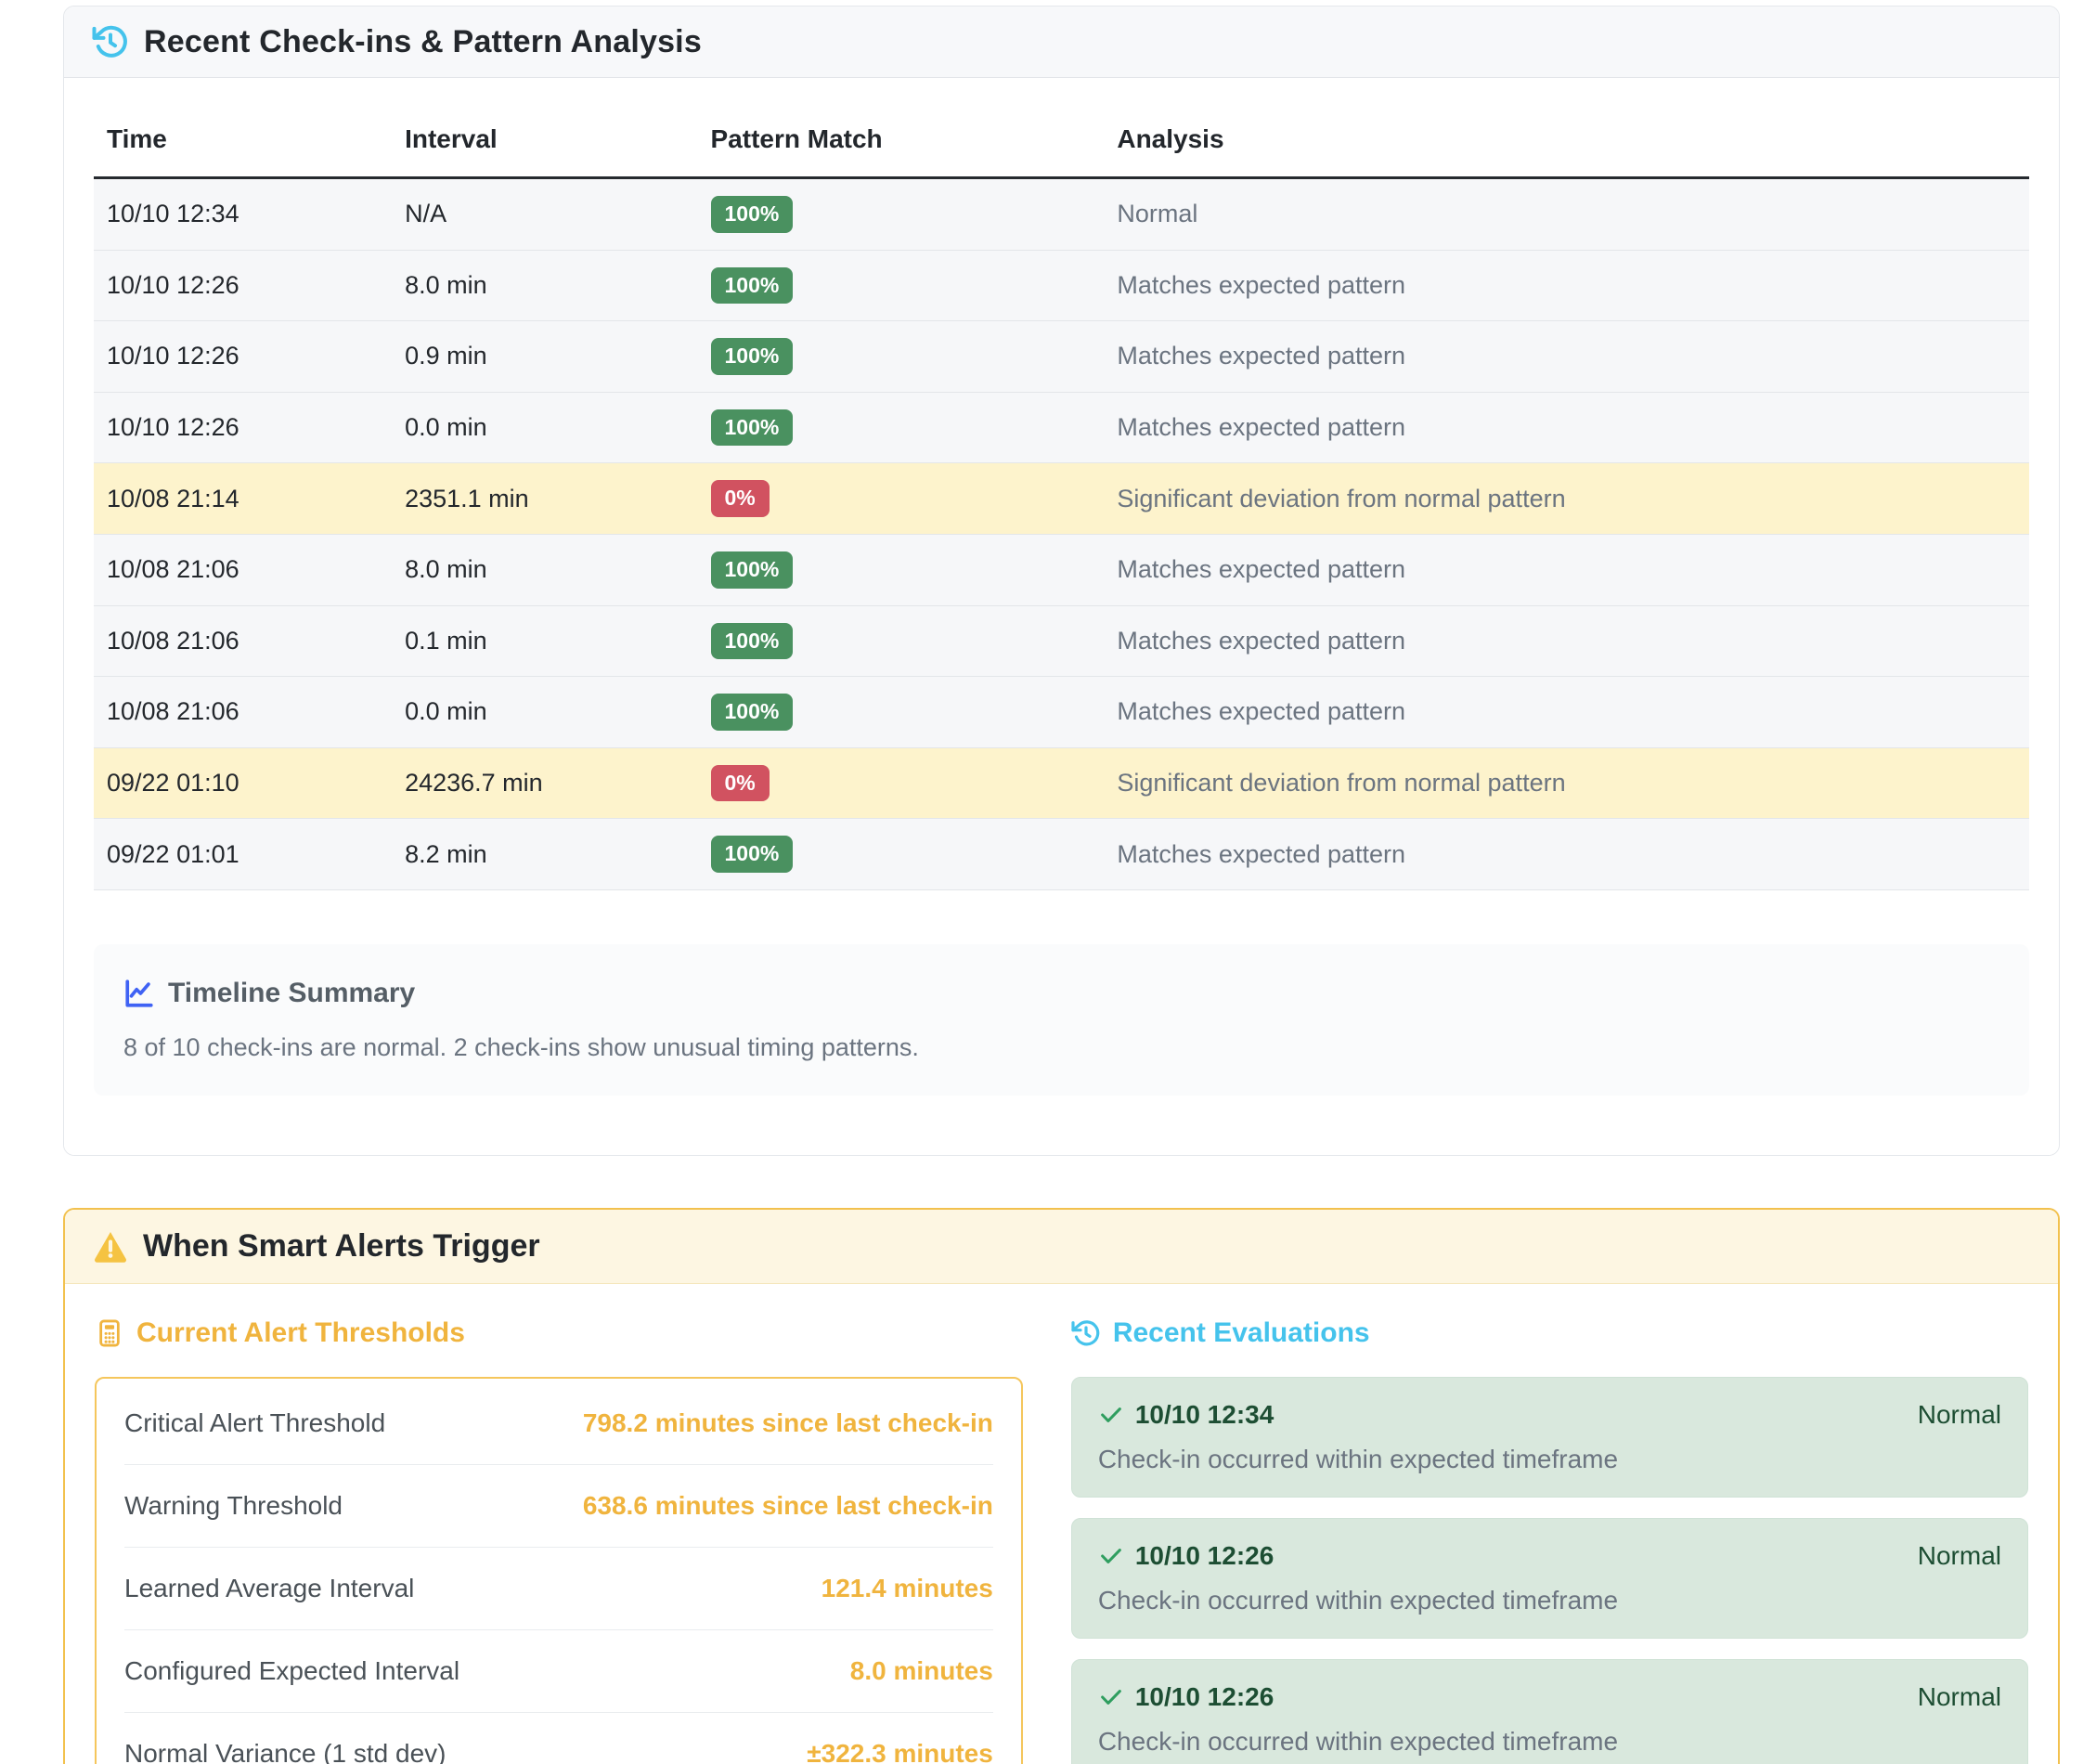 This screenshot has height=1764, width=2096. I want to click on alerts-card-title: When Smart Alerts Trigger, so click(341, 1245).